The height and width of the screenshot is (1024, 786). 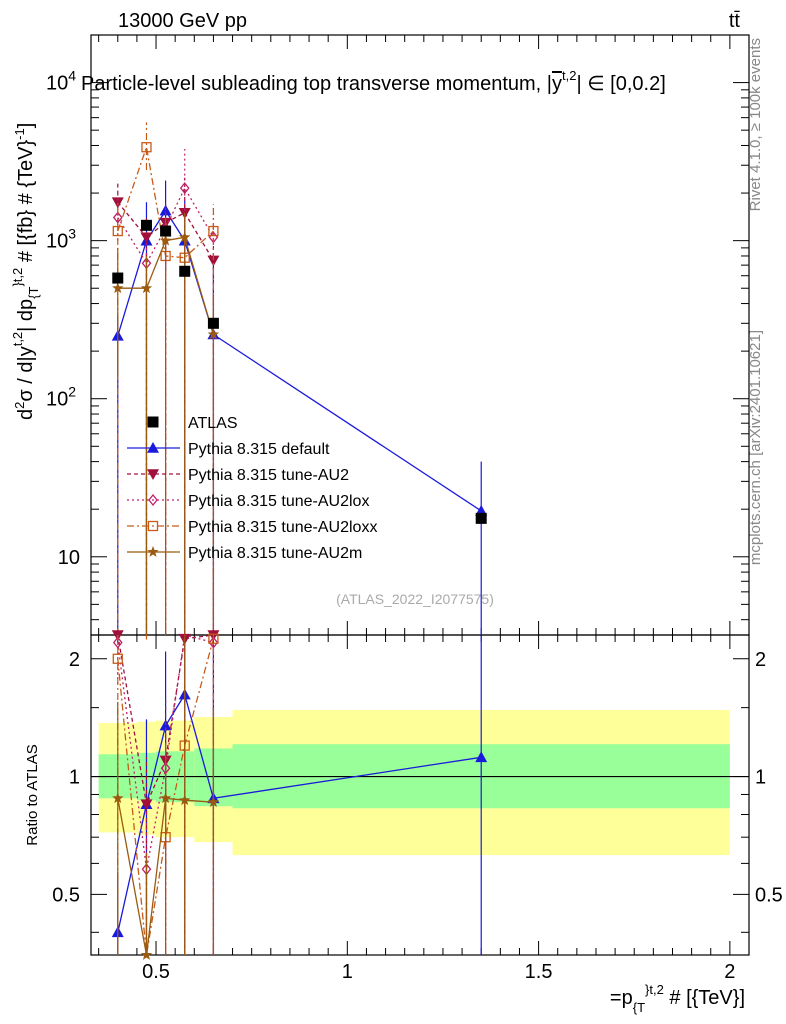 What do you see at coordinates (275, 553) in the screenshot?
I see `legend-label-4: Pythia 8.315 tune-AU2m` at bounding box center [275, 553].